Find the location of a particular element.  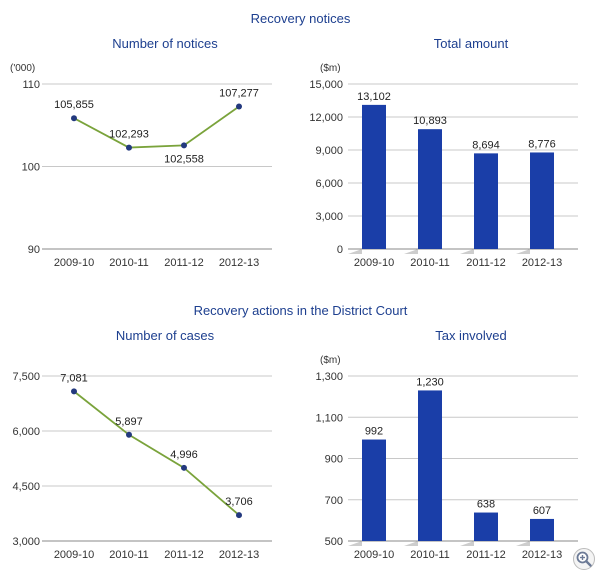

data-label: 992 is located at coordinates (374, 432).